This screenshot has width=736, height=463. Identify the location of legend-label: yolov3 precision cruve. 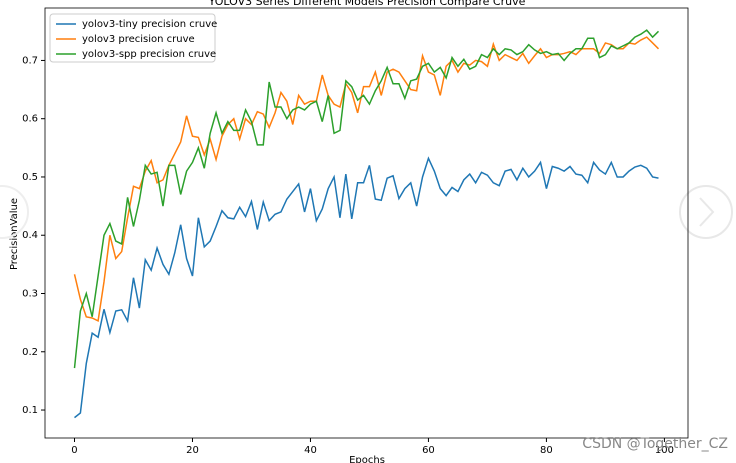
(138, 39).